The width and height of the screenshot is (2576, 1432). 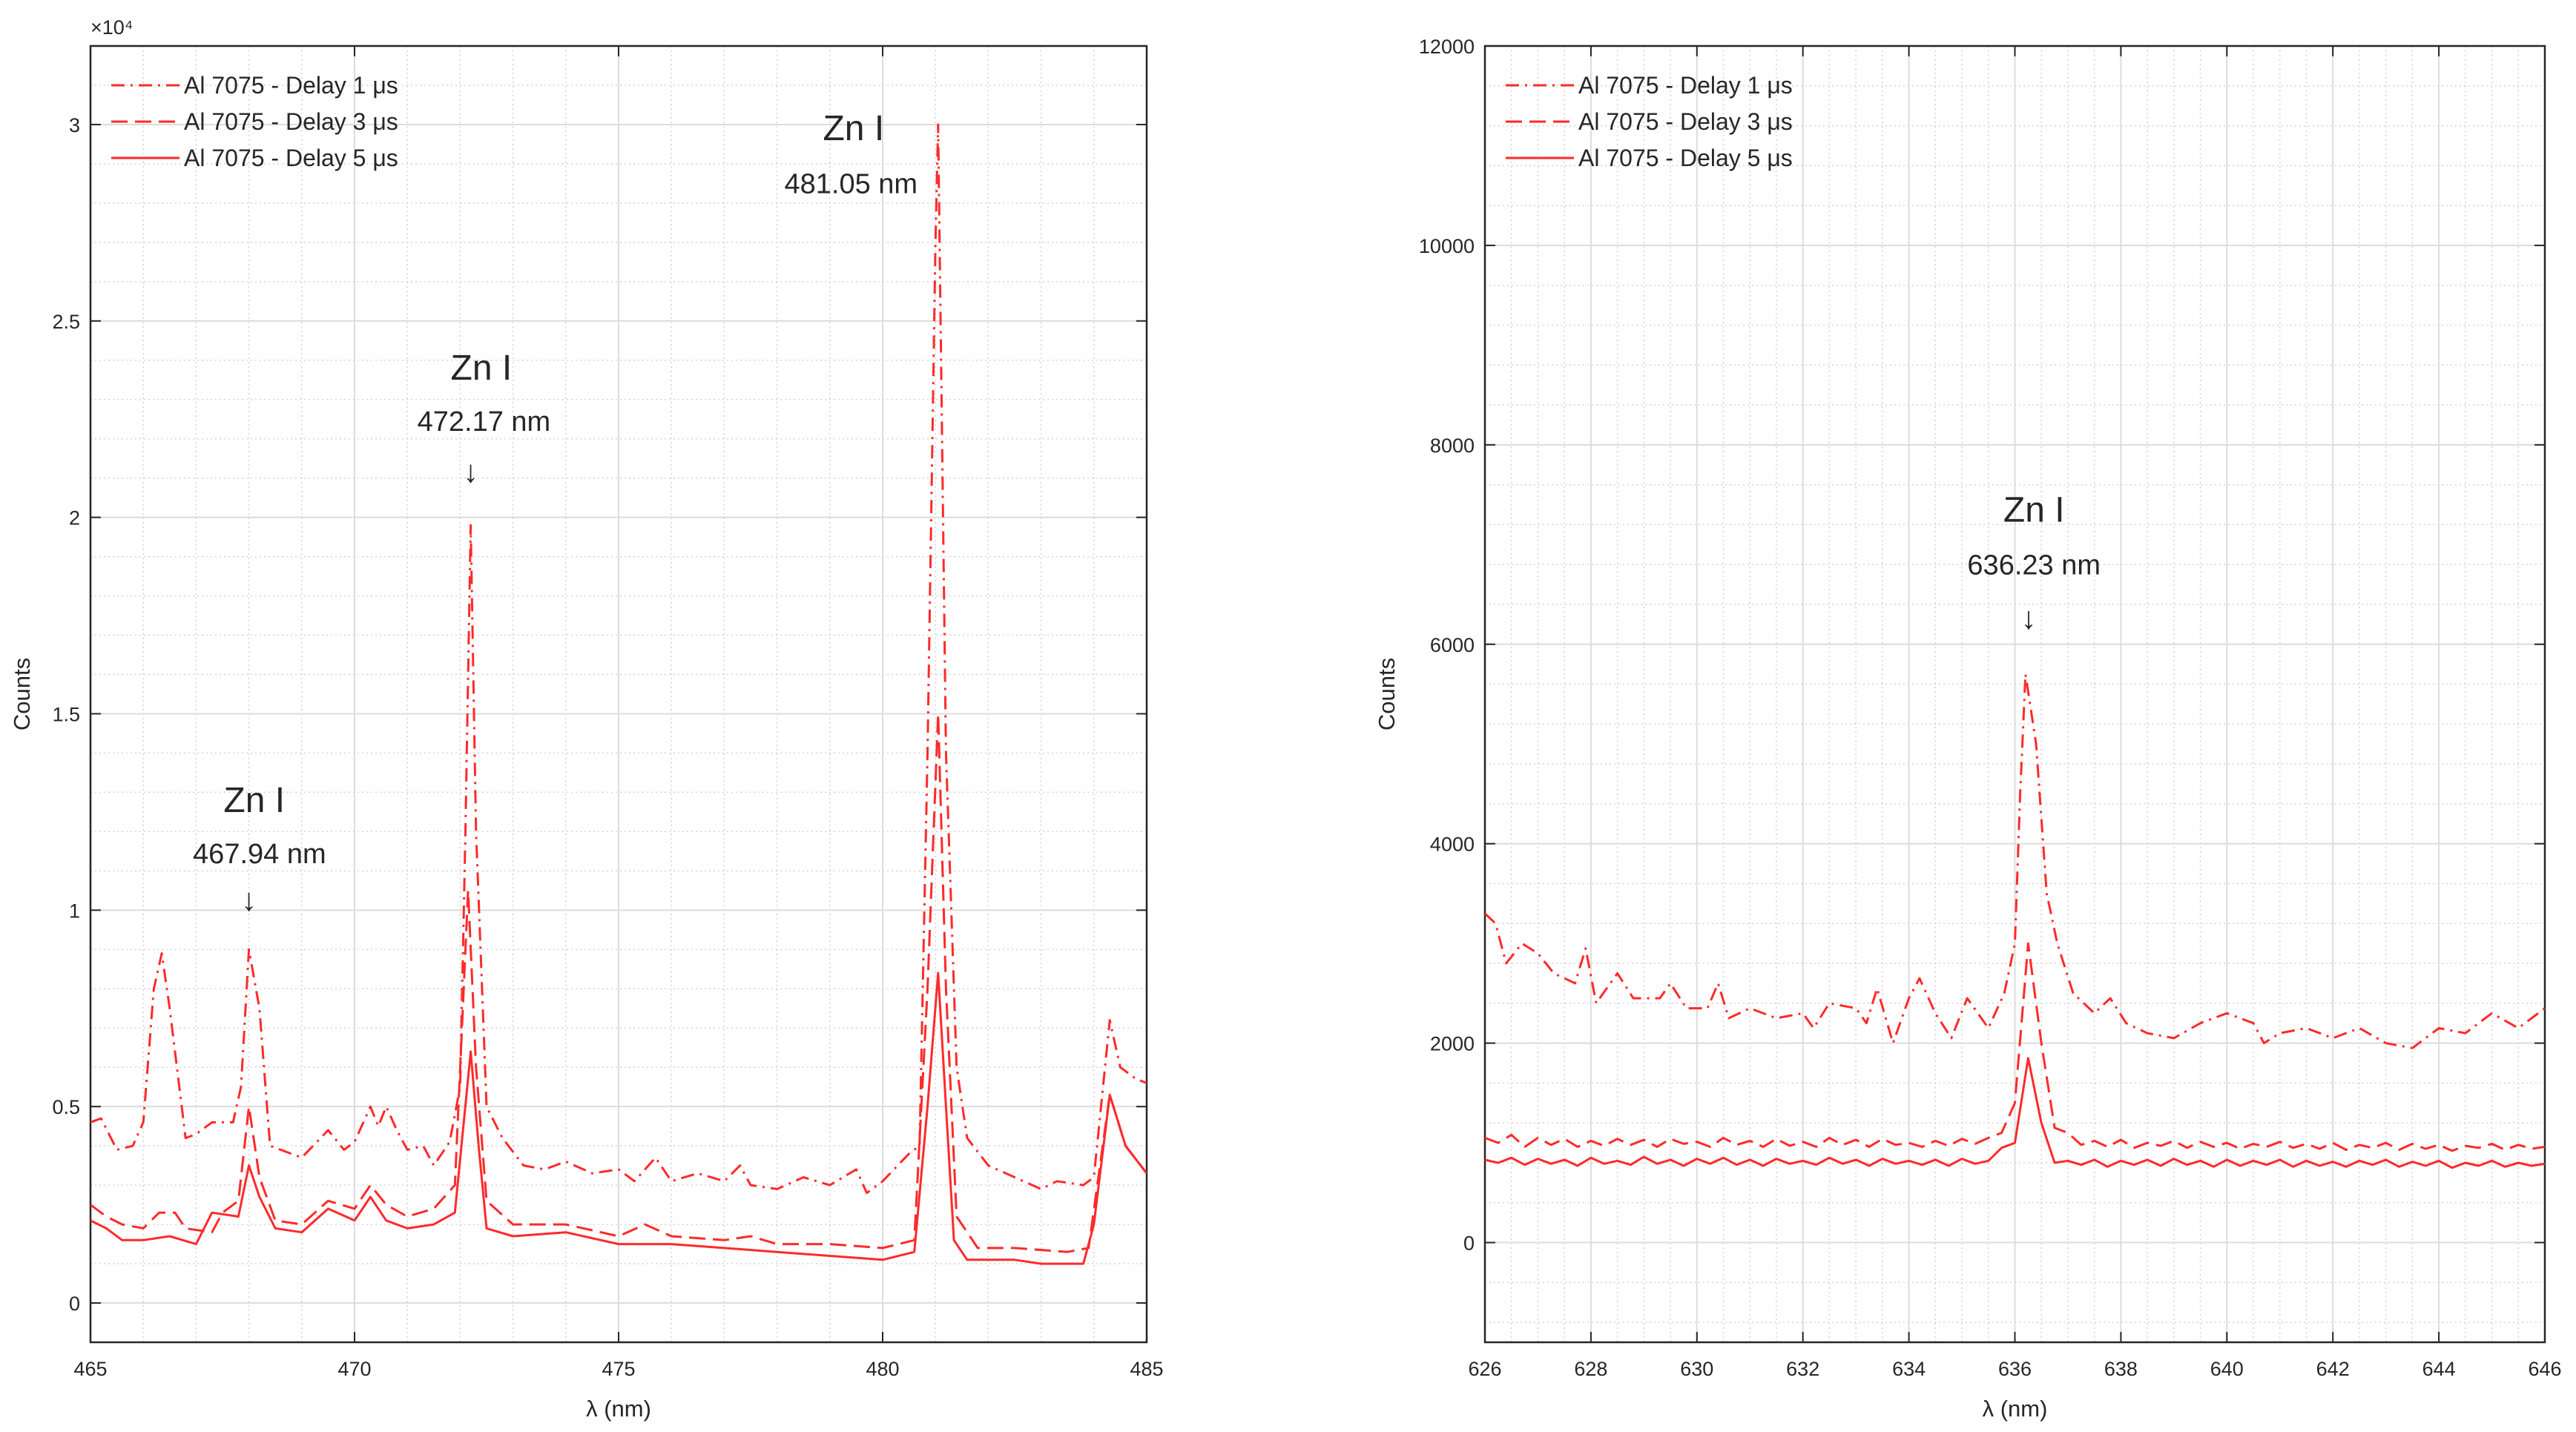 I want to click on y-exponent-label: ×10⁴, so click(x=111, y=27).